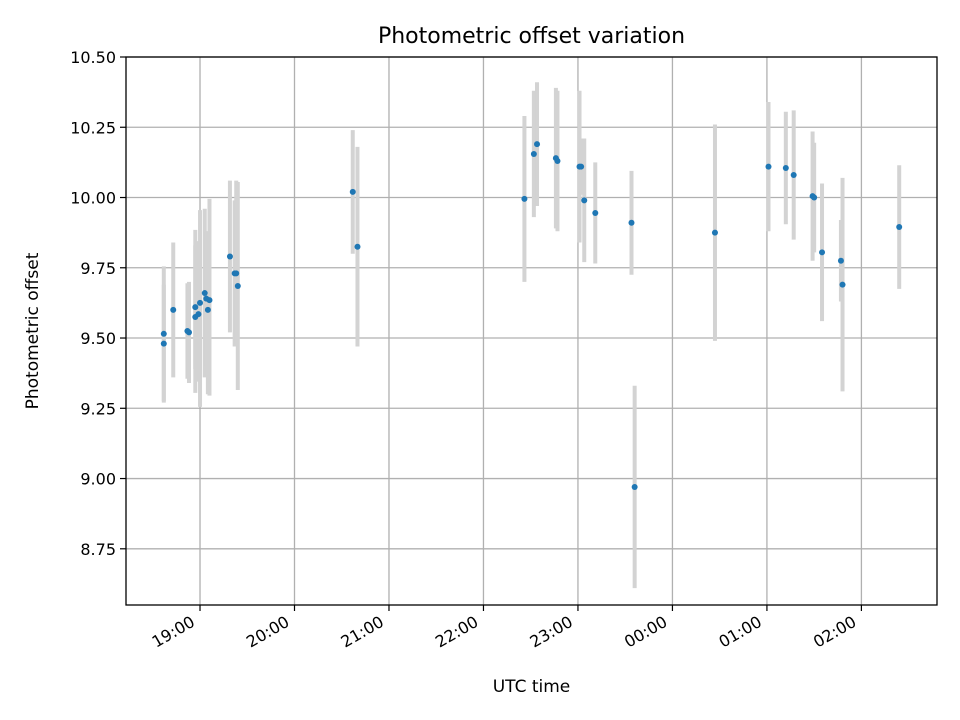 This screenshot has width=960, height=720. What do you see at coordinates (98, 549) in the screenshot?
I see `y-tick-label: 8.75` at bounding box center [98, 549].